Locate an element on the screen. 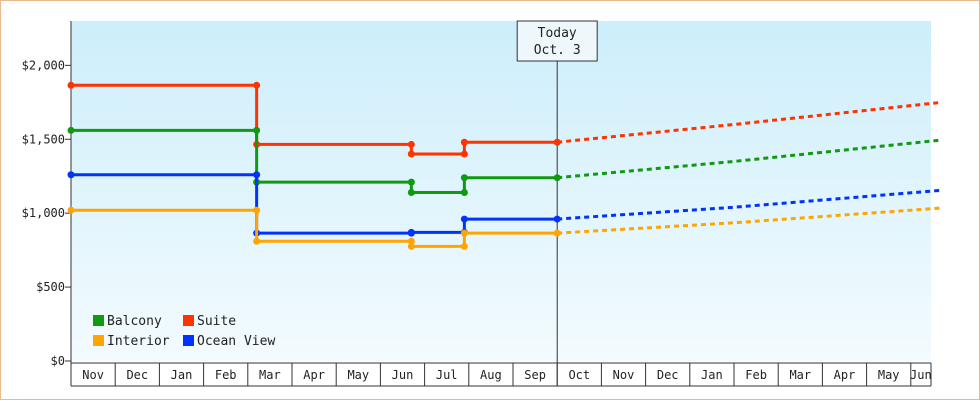  today-box is located at coordinates (557, 41).